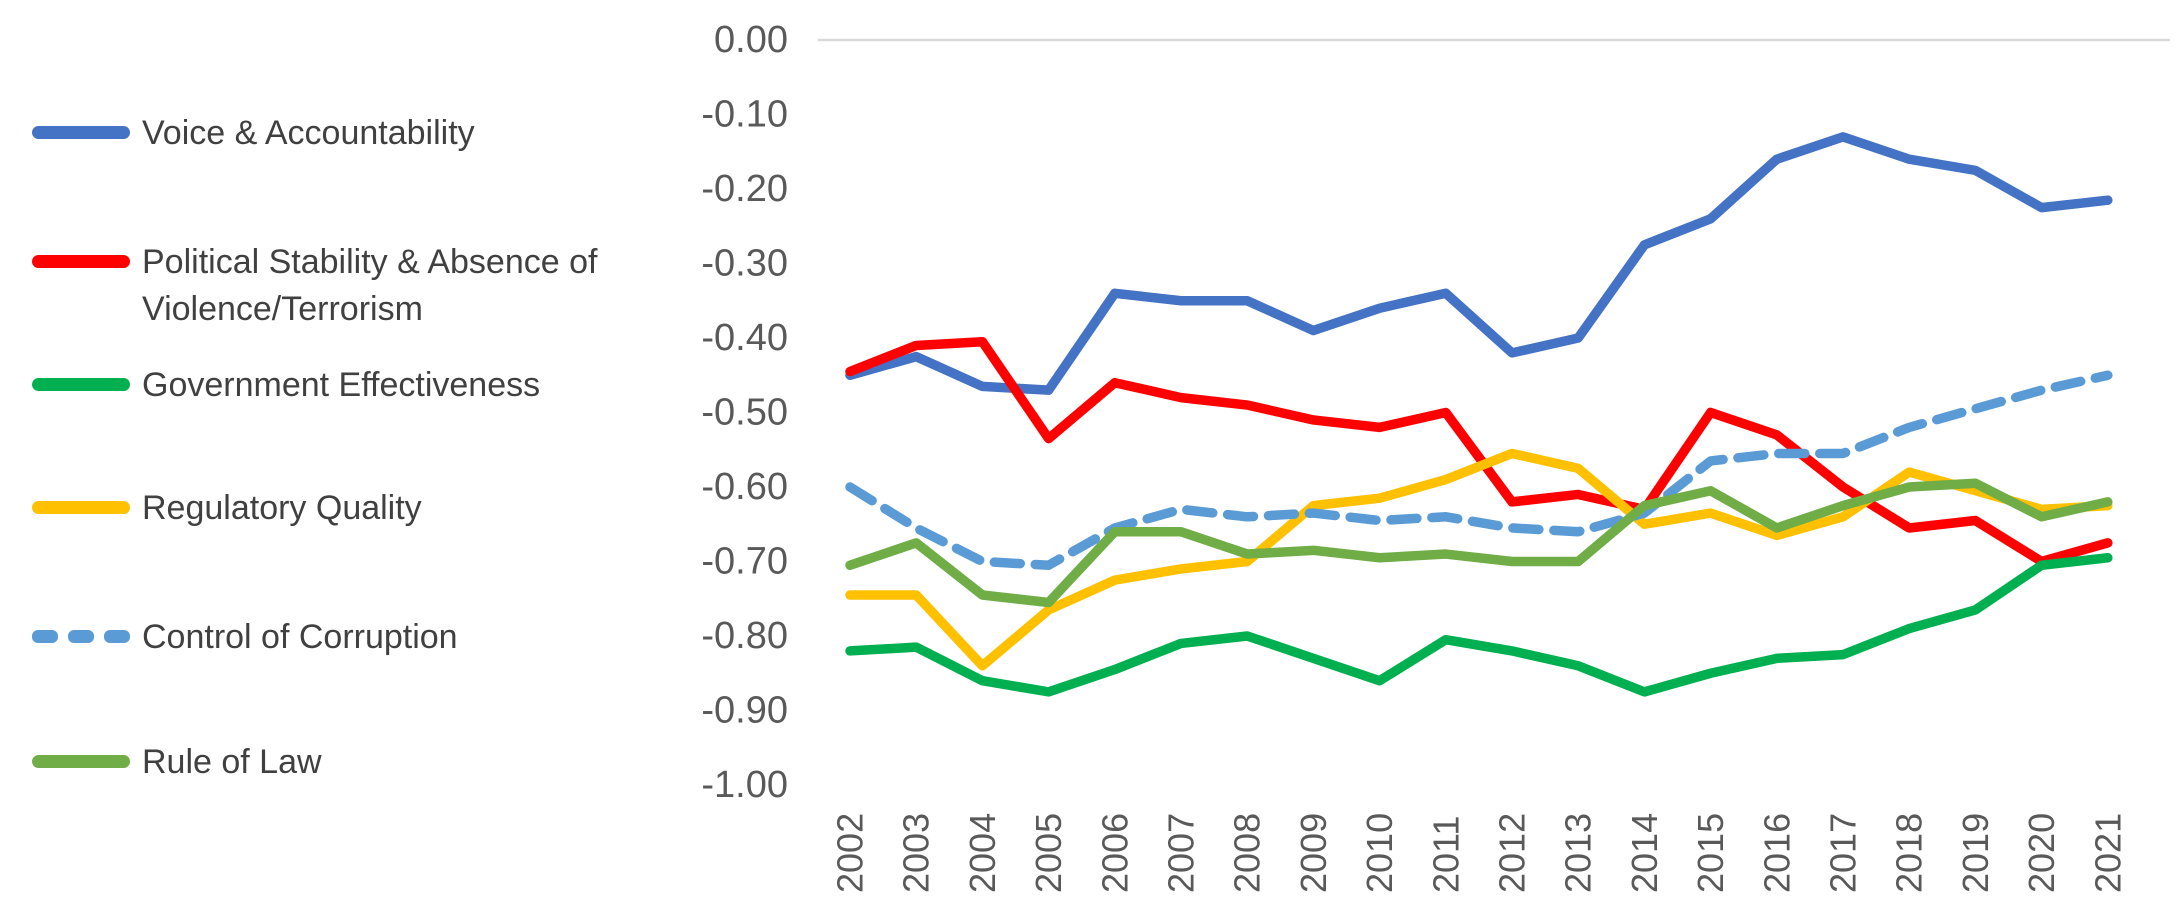 This screenshot has height=918, width=2178. Describe the element at coordinates (1114, 853) in the screenshot. I see `x-axis-tick-label: 2006` at that location.